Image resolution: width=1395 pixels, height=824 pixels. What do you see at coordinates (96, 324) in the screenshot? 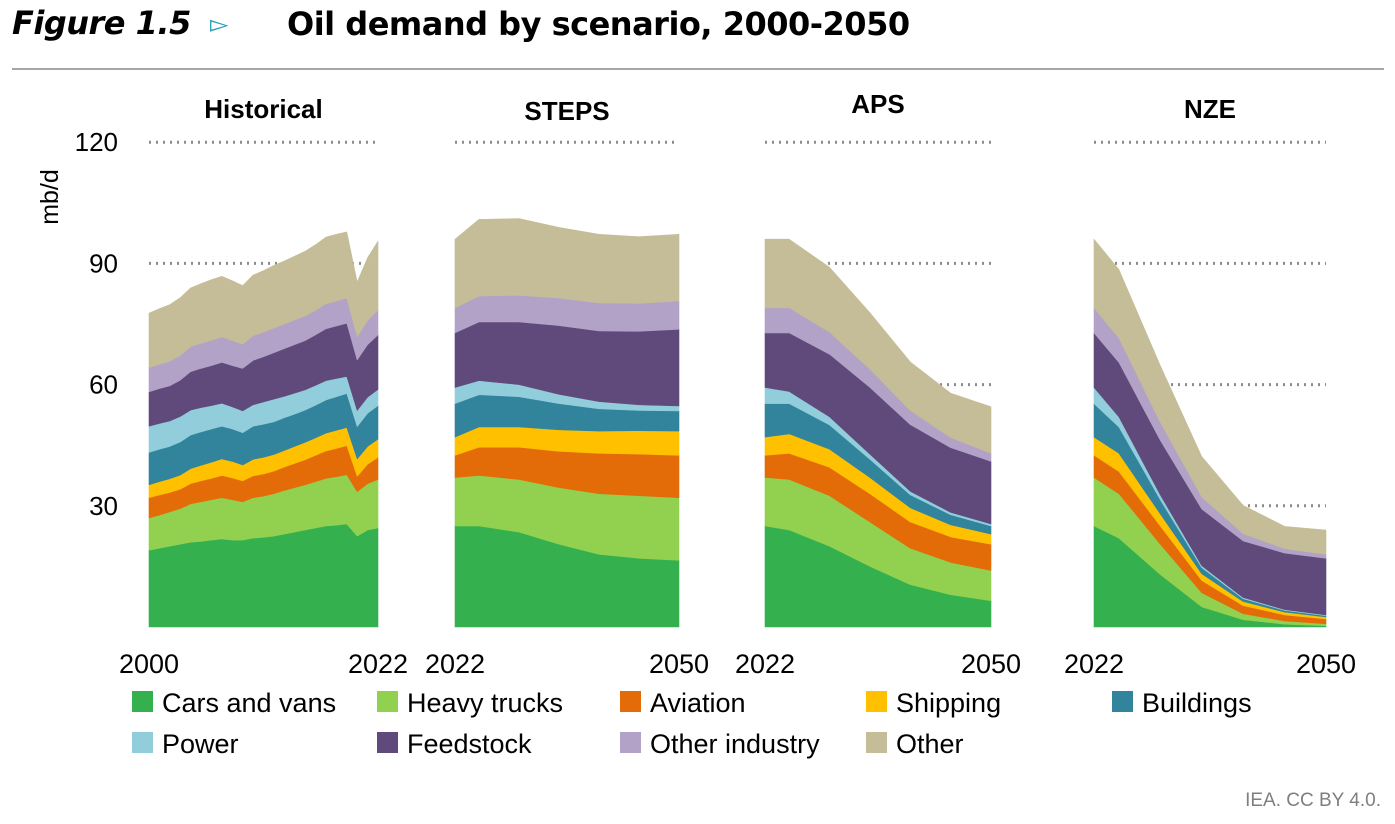
I see `y-axis-ticks: 30 60 90 120` at bounding box center [96, 324].